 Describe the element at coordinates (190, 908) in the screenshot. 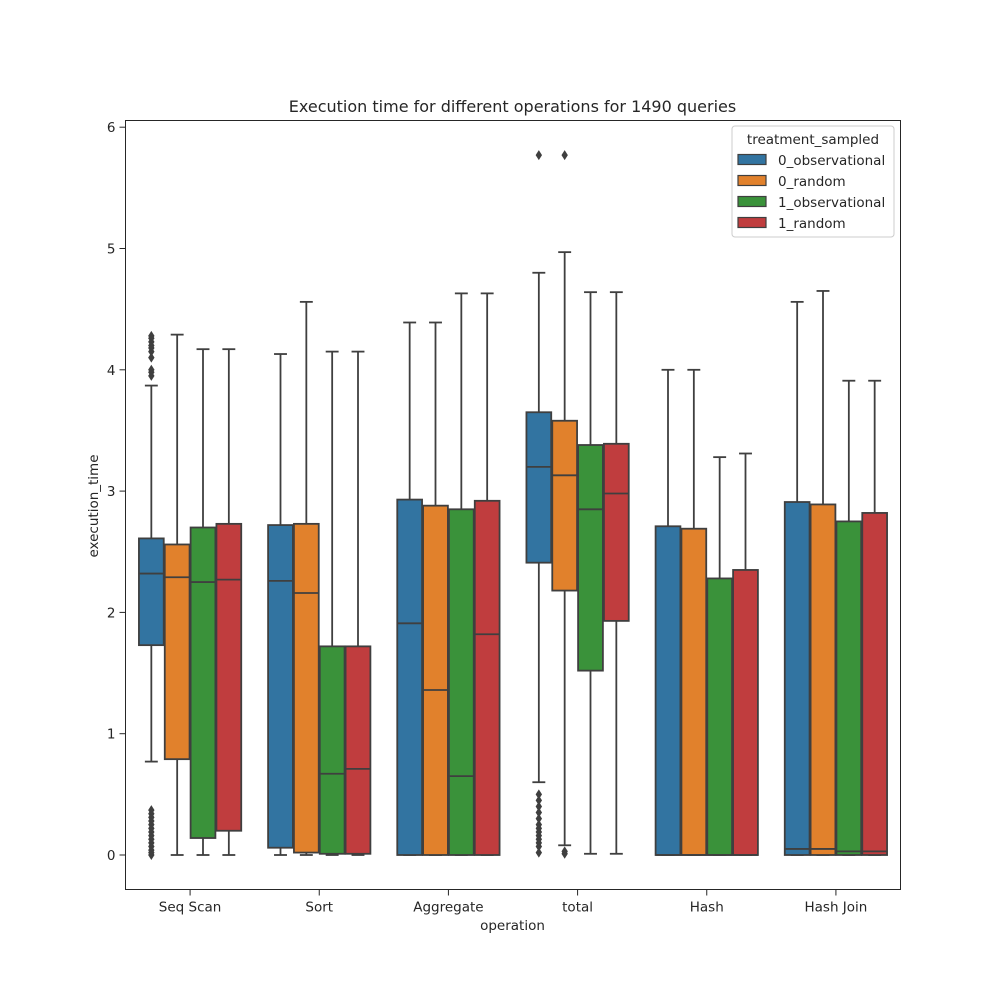

I see `x-tick-label: Seq Scan` at that location.